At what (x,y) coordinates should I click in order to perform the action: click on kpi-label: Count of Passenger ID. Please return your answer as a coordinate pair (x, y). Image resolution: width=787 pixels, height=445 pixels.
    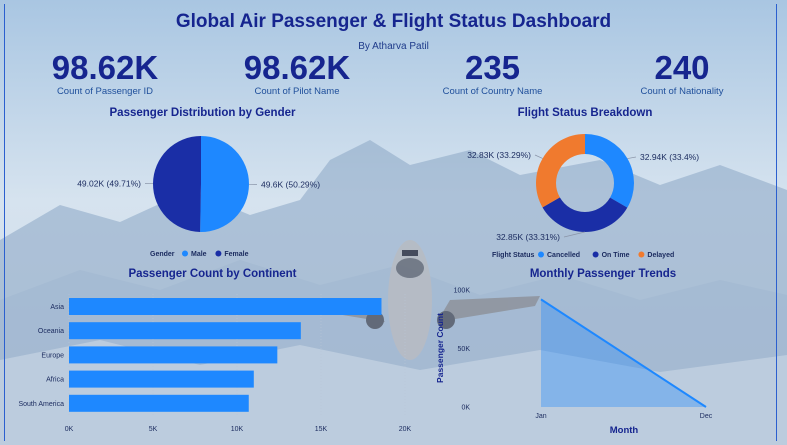
    Looking at the image, I should click on (105, 91).